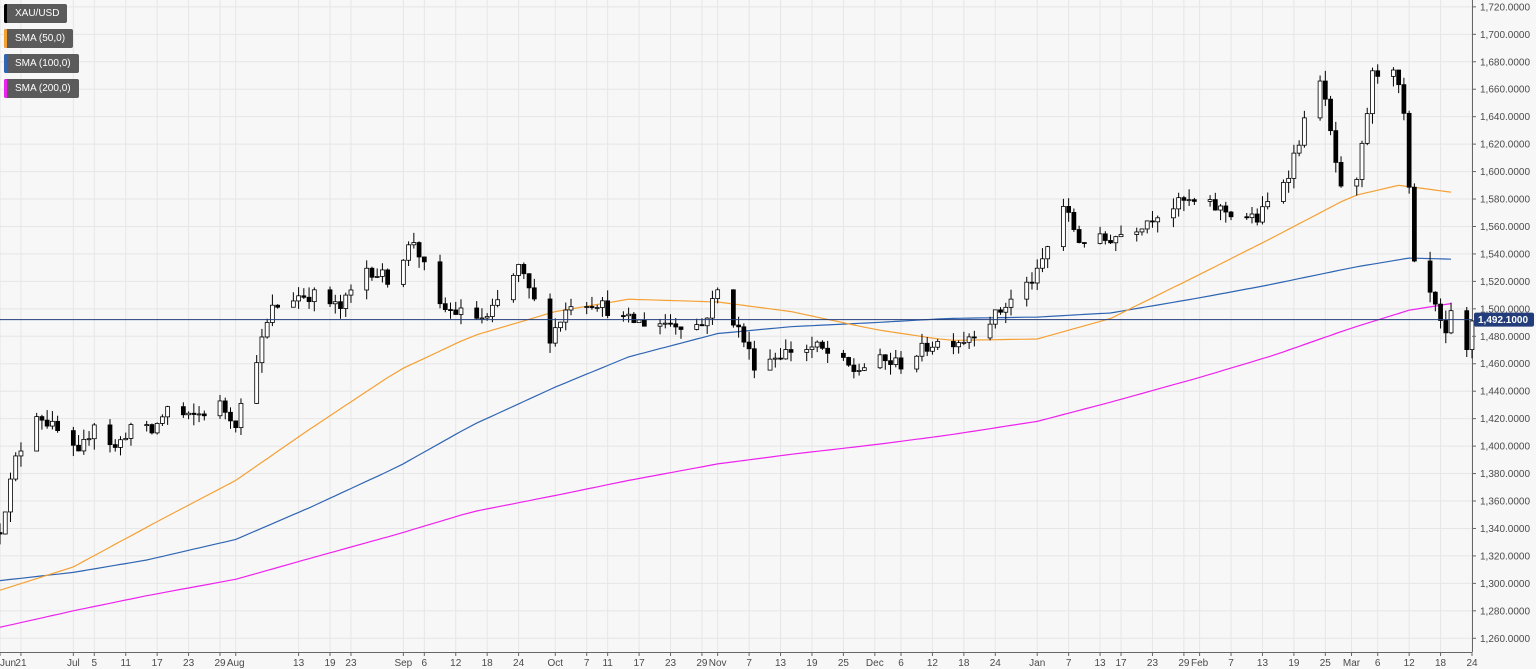  I want to click on x-tick-label: 11, so click(126, 663).